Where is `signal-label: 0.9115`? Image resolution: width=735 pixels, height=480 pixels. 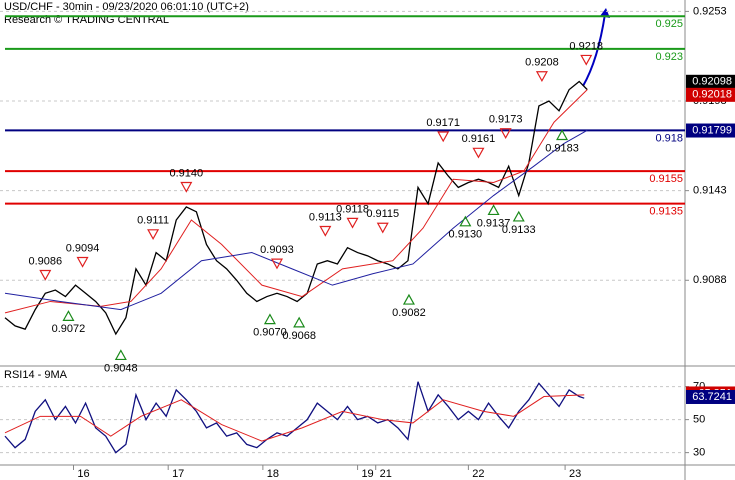 signal-label: 0.9115 is located at coordinates (382, 214).